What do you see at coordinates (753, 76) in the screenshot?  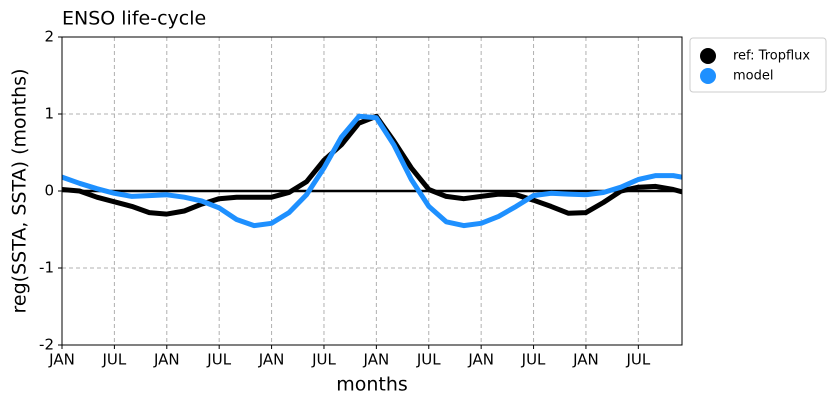 I see `legend-label: model` at bounding box center [753, 76].